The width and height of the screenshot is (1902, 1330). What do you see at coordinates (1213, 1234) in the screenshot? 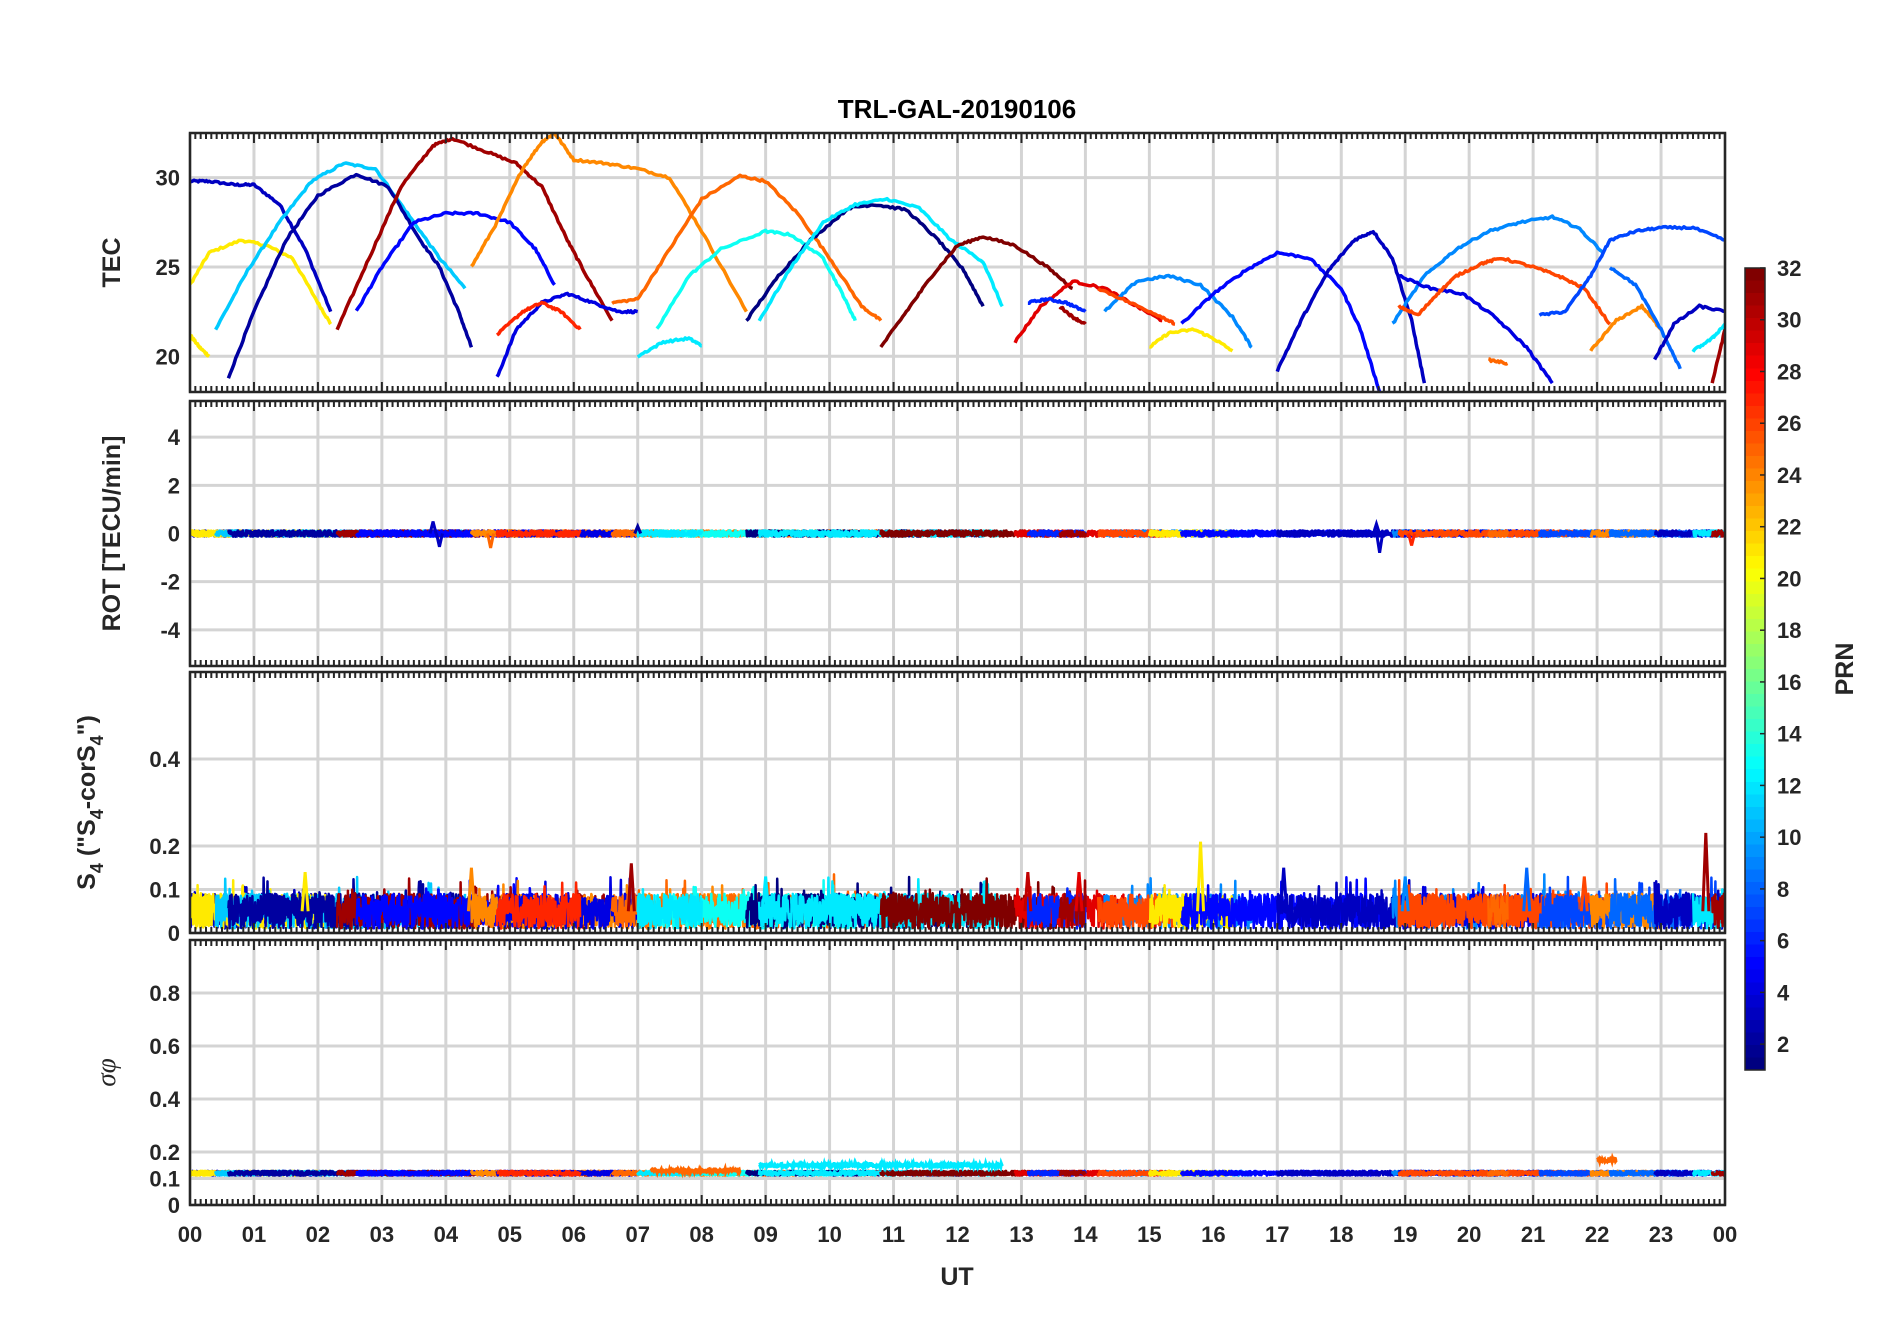
I see `x-tick-label: 16` at bounding box center [1213, 1234].